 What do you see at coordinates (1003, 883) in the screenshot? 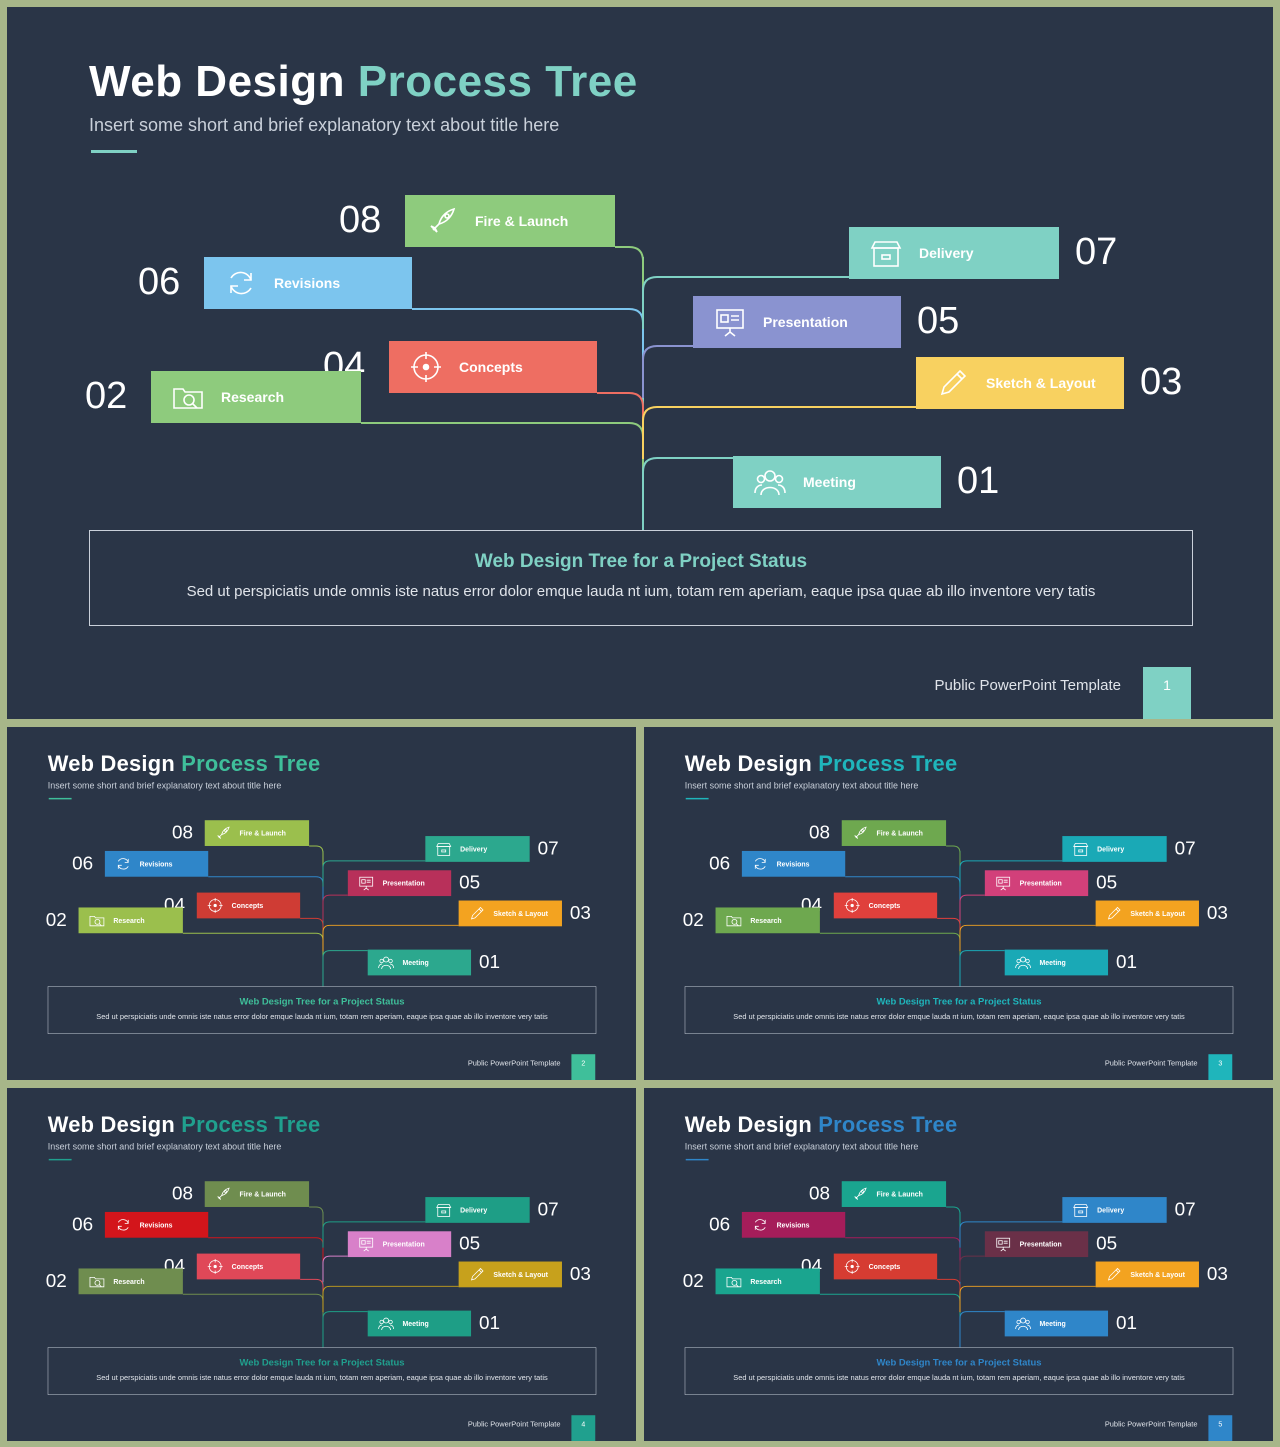
I see `presentation-board-icon` at bounding box center [1003, 883].